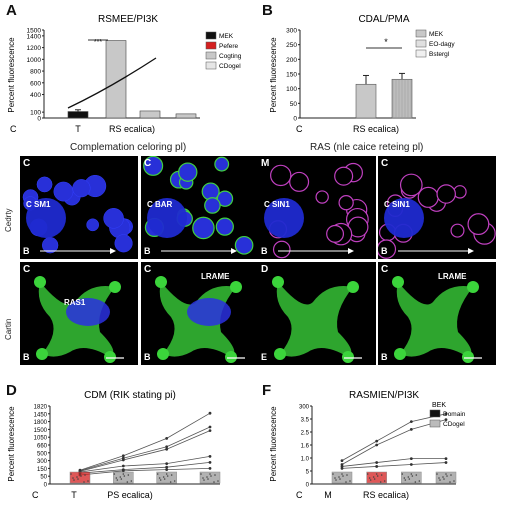  Describe the element at coordinates (38, 204) in the screenshot. I see `micro-tag: C SM1` at that location.